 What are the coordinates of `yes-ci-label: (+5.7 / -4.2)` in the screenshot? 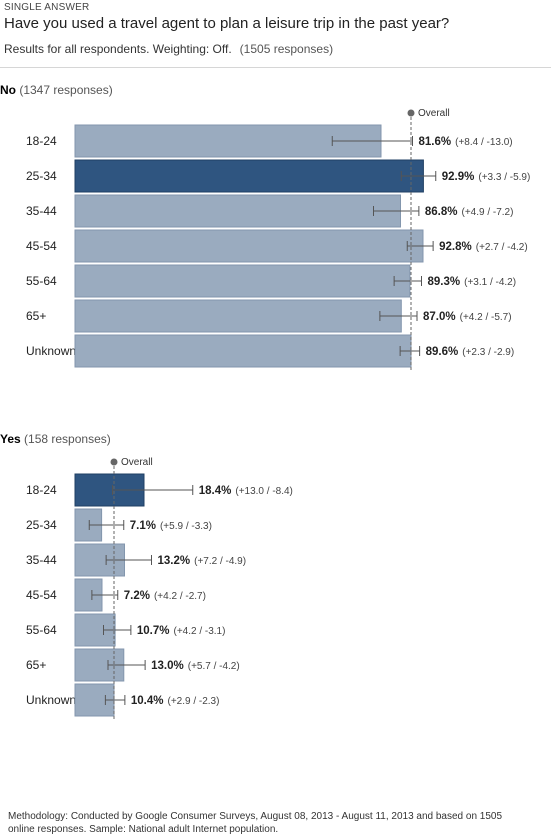 It's located at (214, 666).